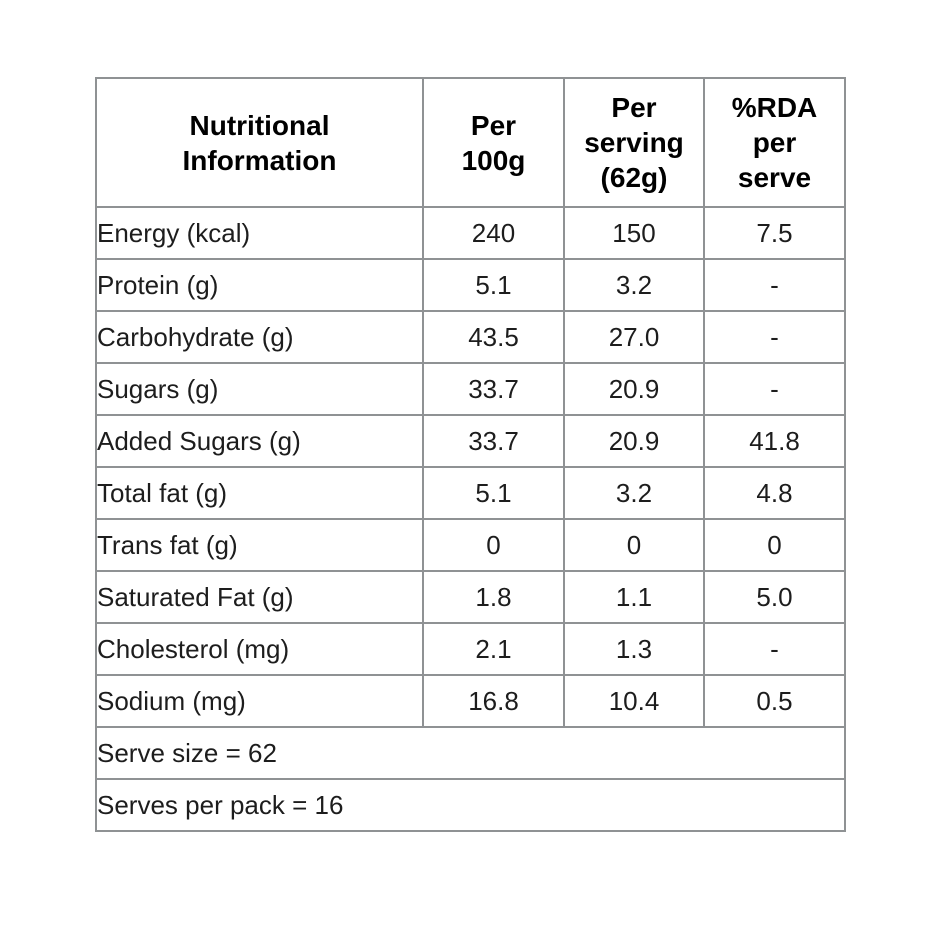 This screenshot has width=940, height=940. What do you see at coordinates (493, 701) in the screenshot?
I see `value-per-100g: 16.8` at bounding box center [493, 701].